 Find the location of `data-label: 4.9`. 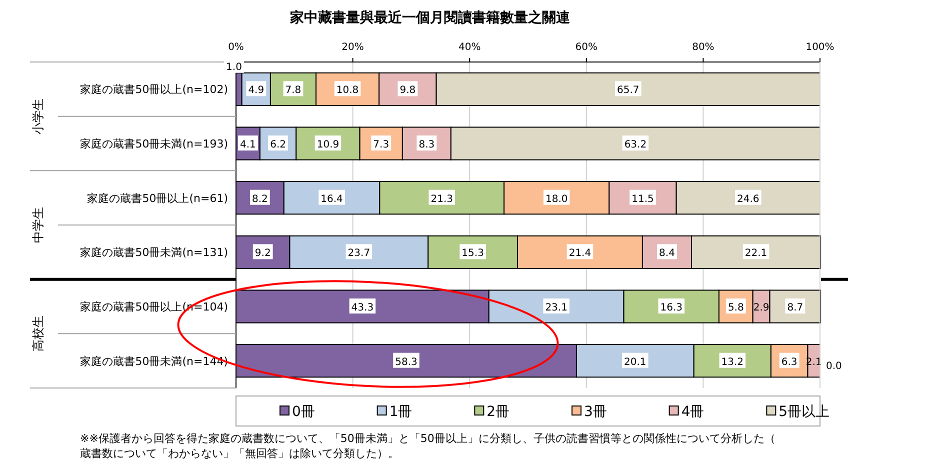

data-label: 4.9 is located at coordinates (256, 90).